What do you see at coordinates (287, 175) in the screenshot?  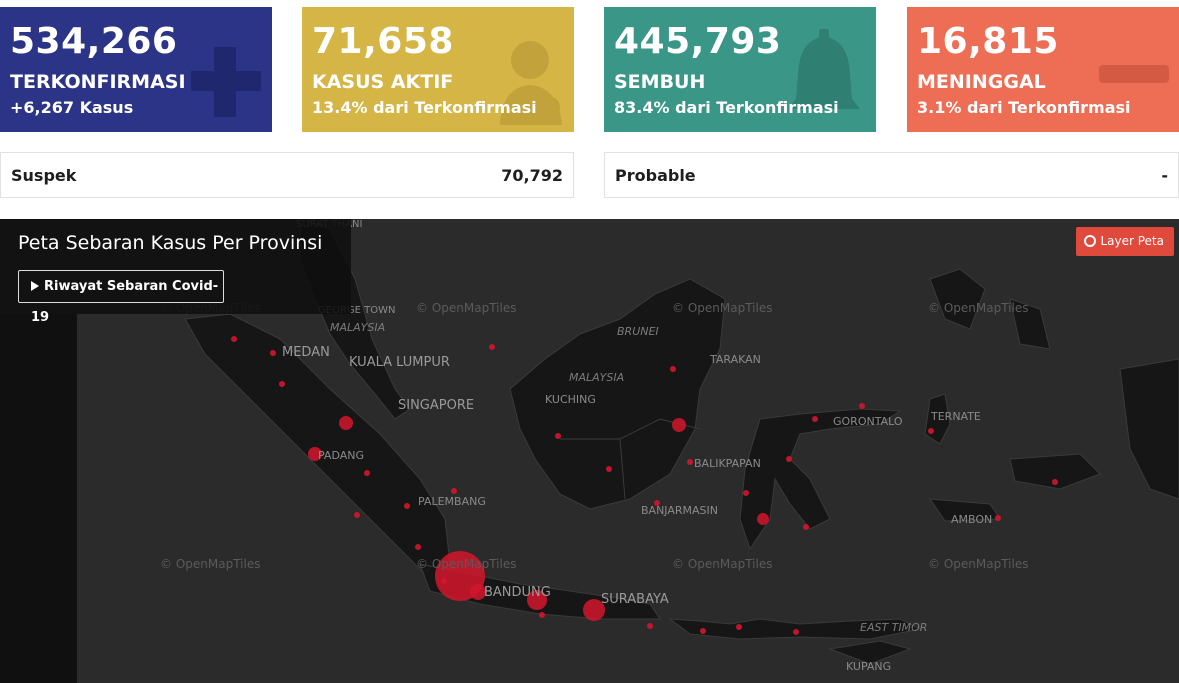 I see `suspek-box: Suspek 70,792` at bounding box center [287, 175].